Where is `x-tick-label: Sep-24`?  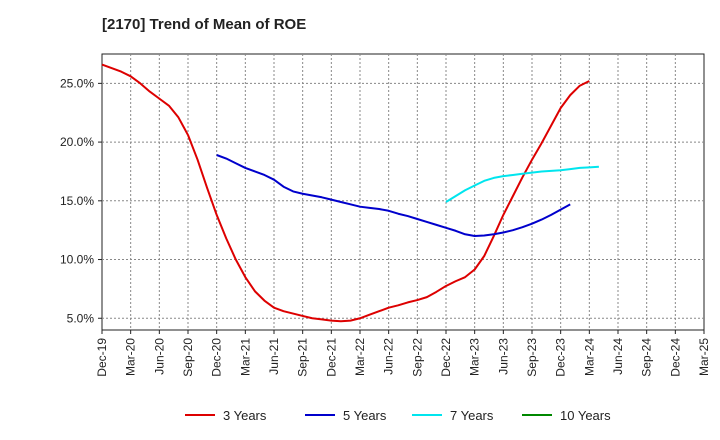
x-tick-label: Sep-24 is located at coordinates (647, 357).